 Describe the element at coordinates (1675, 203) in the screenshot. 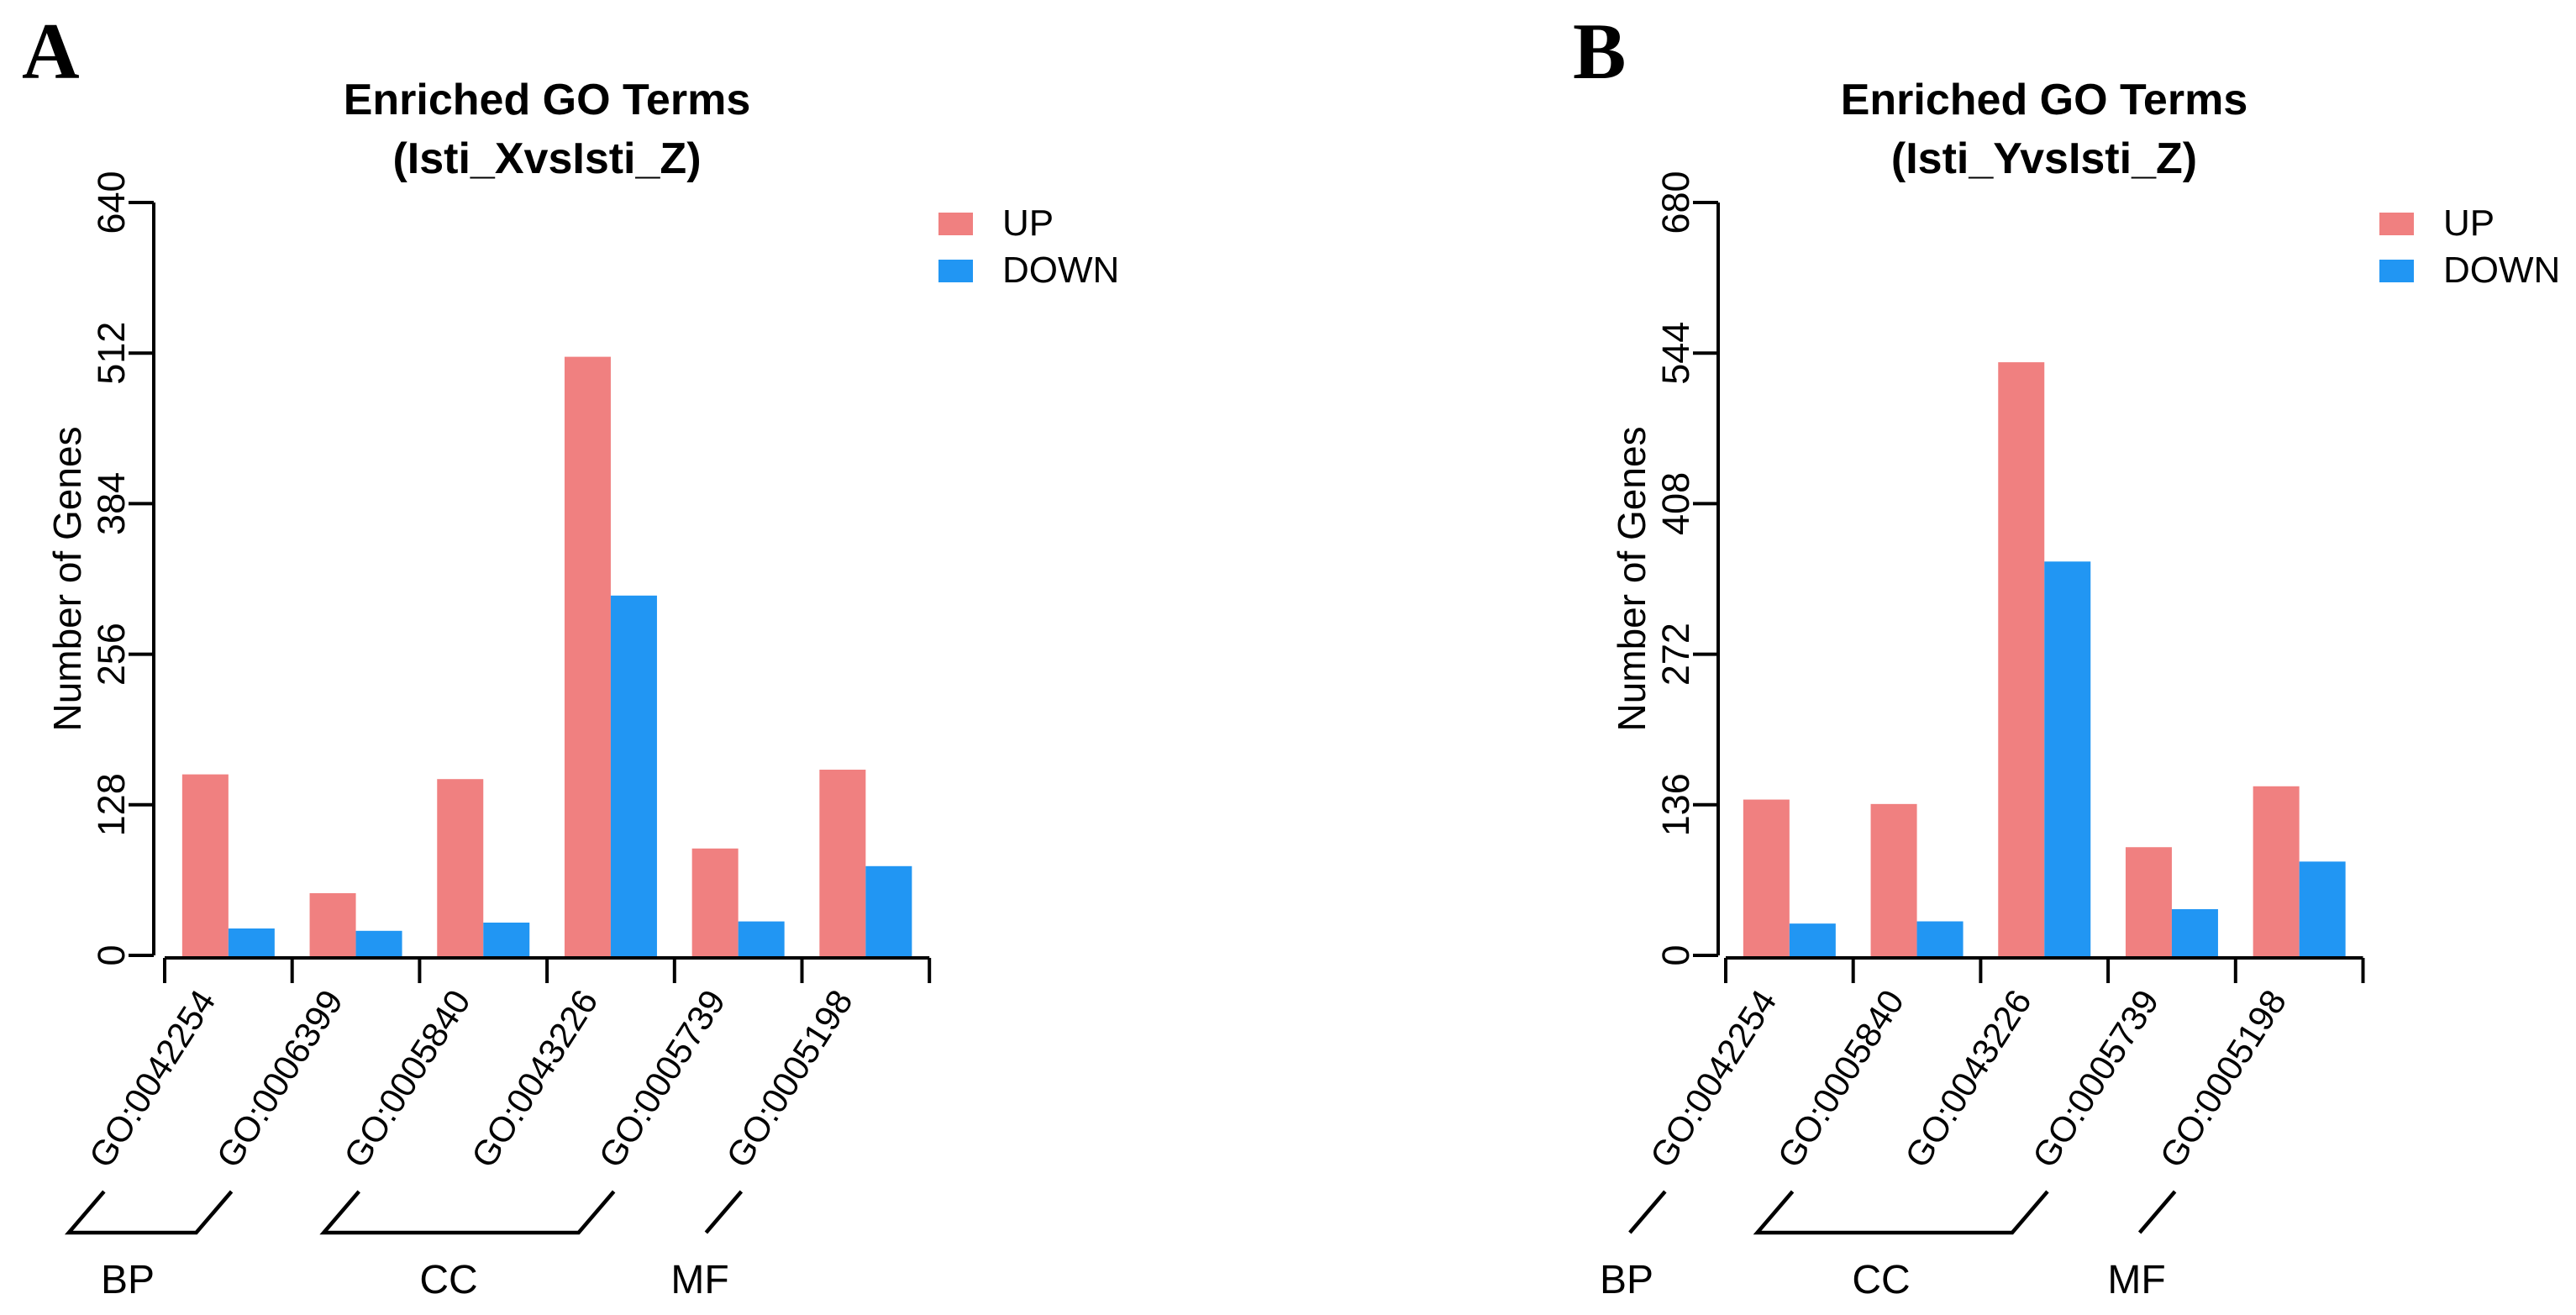

I see `y-tick-label: 680` at that location.